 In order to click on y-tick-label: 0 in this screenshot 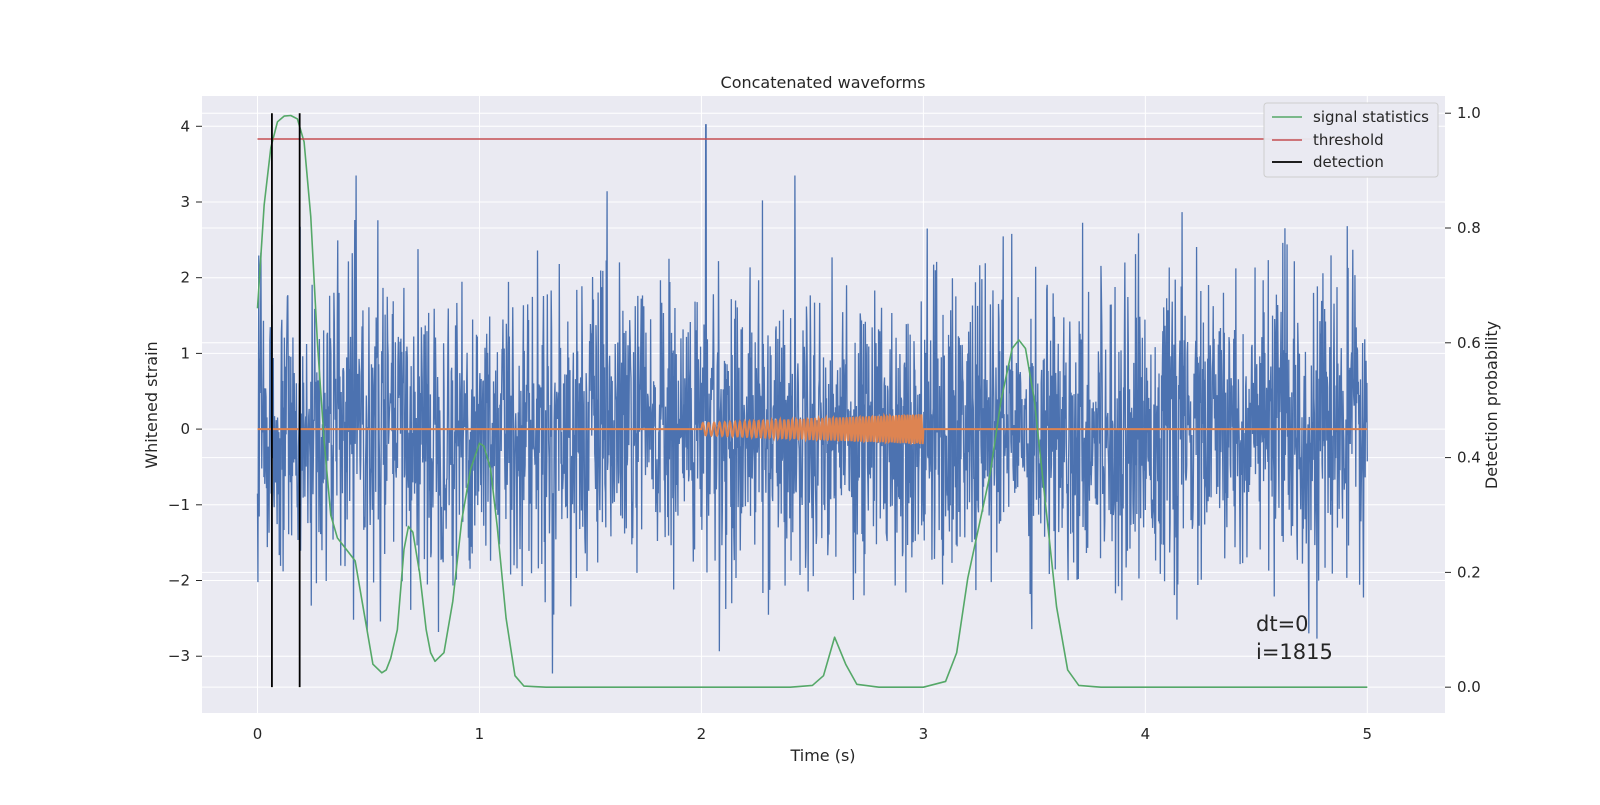, I will do `click(185, 429)`.